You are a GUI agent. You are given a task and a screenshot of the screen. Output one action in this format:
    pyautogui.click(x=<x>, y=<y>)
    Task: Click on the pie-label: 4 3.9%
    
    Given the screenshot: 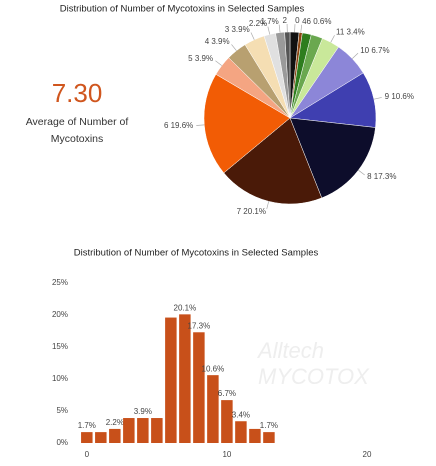 What is the action you would take?
    pyautogui.click(x=217, y=41)
    